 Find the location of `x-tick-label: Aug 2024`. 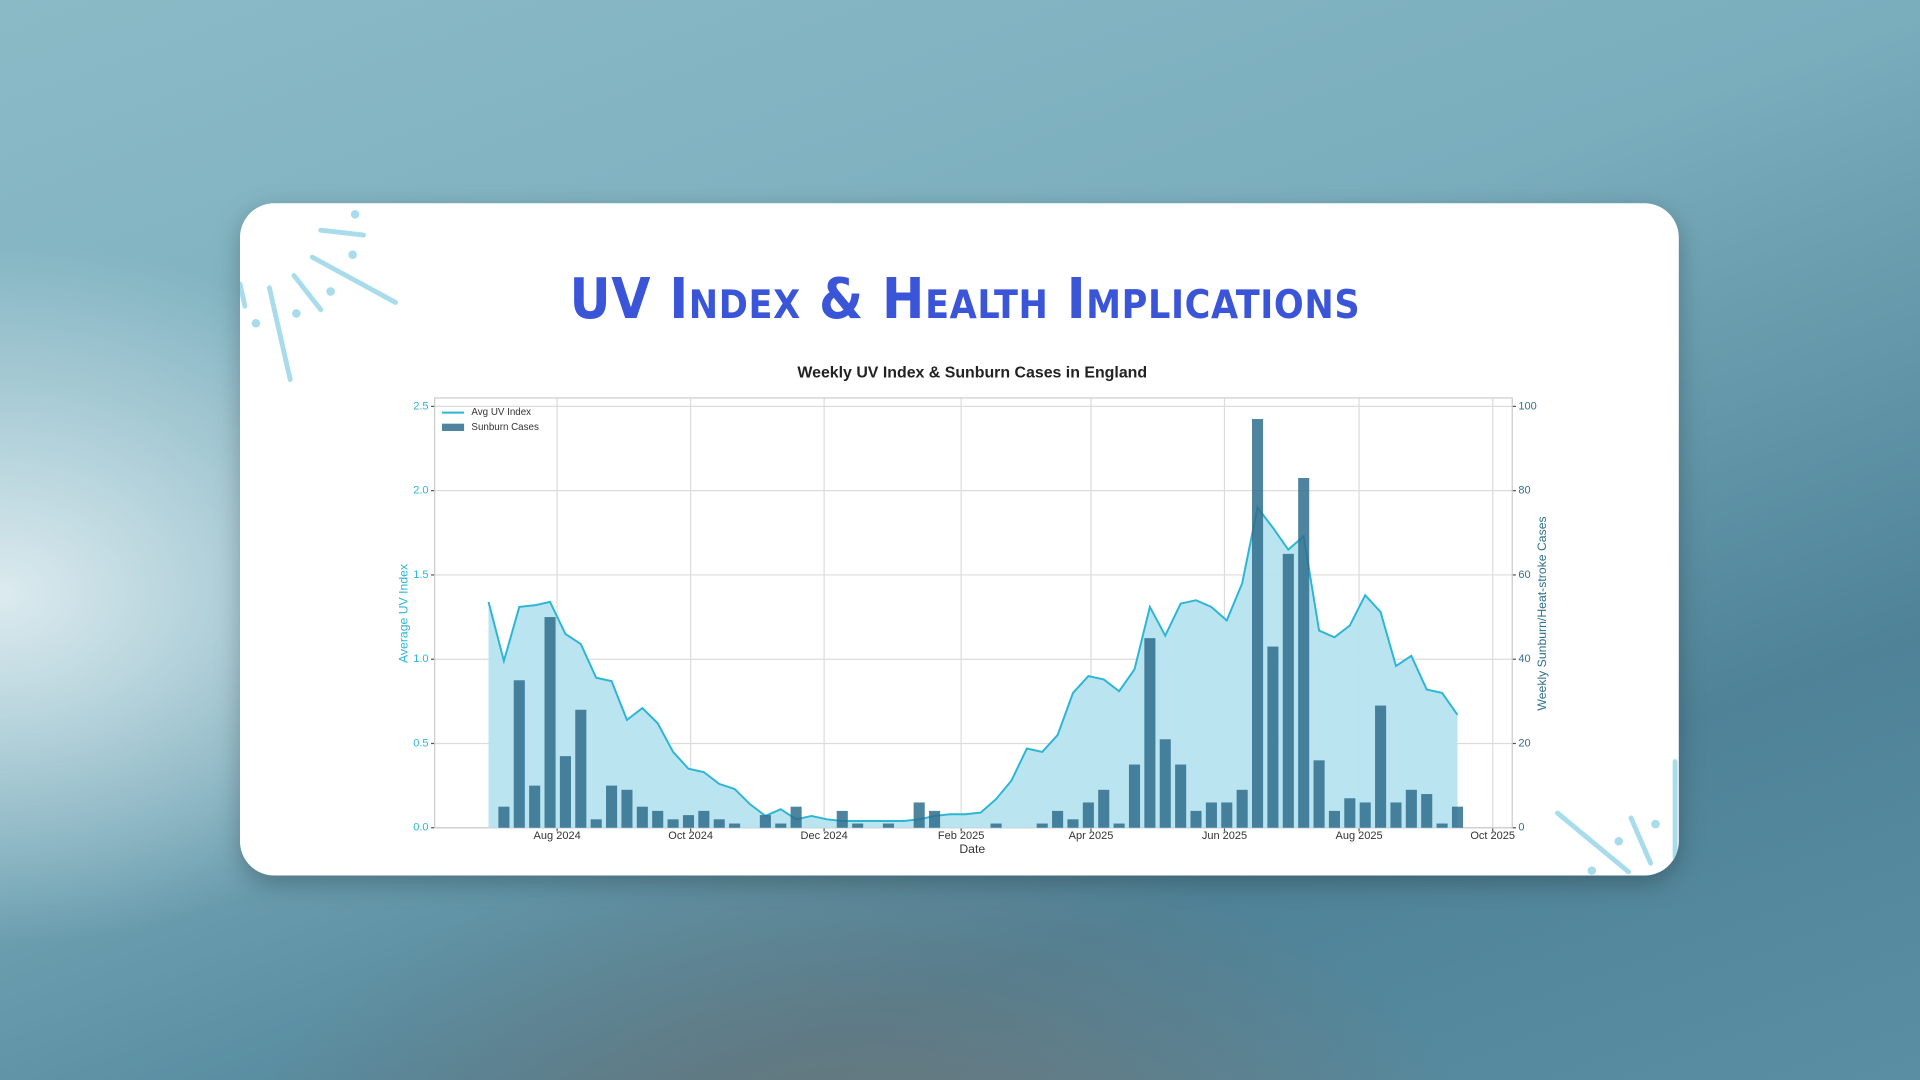

x-tick-label: Aug 2024 is located at coordinates (557, 836).